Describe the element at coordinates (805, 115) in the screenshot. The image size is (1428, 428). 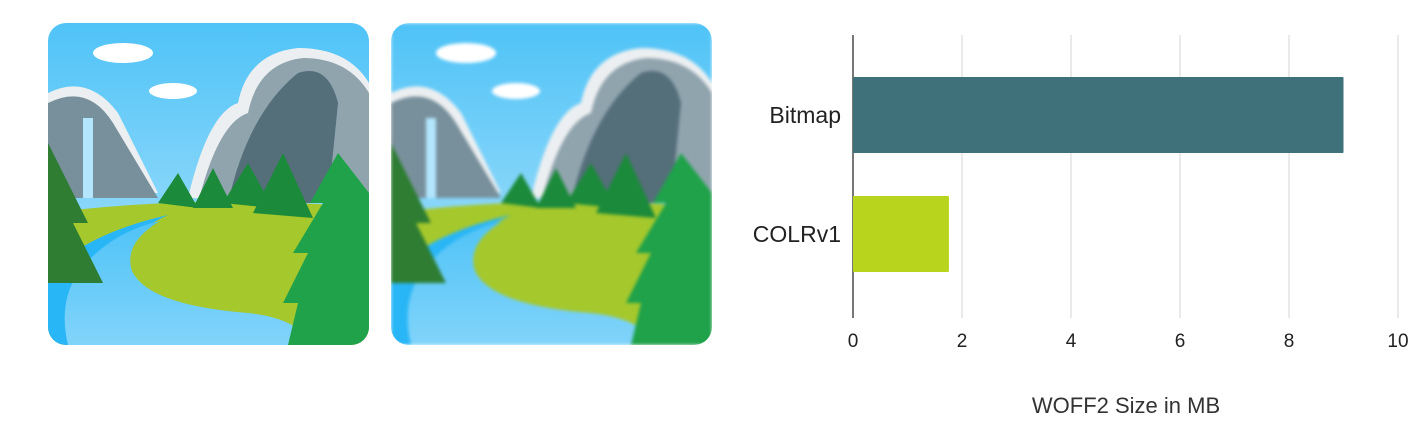
I see `category-label: Bitmap` at that location.